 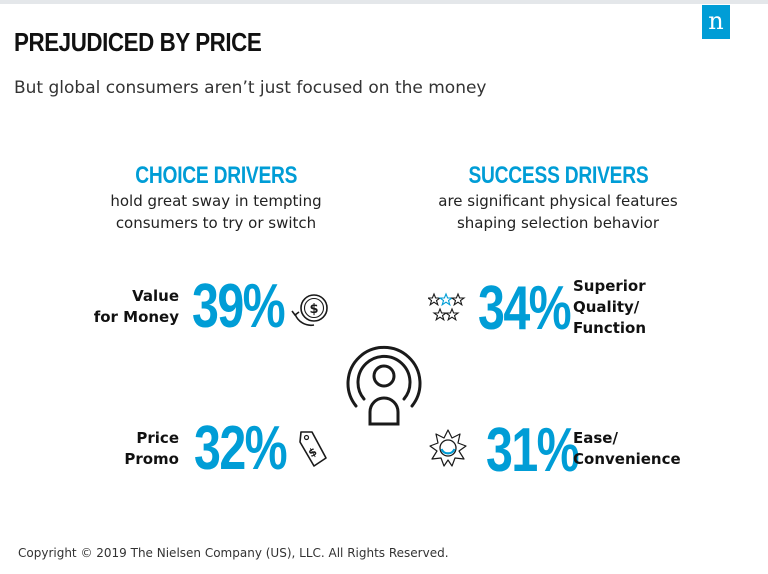 I want to click on top-rule, so click(x=384, y=2).